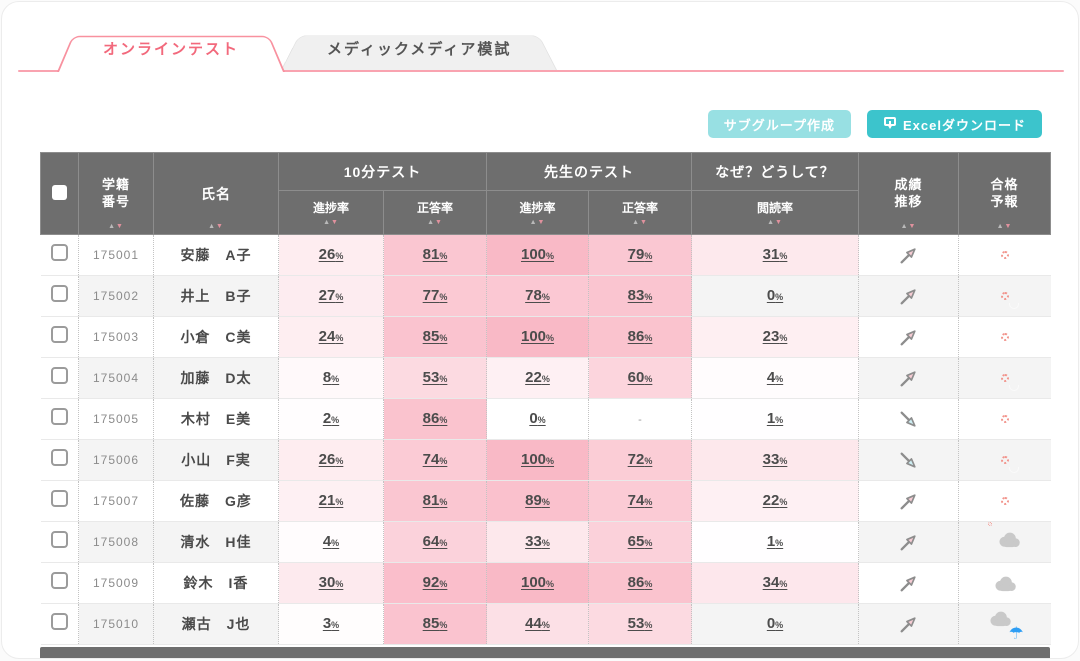 Image resolution: width=1080 pixels, height=661 pixels. I want to click on column-header-ten-min-correct: 正答率 ▲▼, so click(435, 212).